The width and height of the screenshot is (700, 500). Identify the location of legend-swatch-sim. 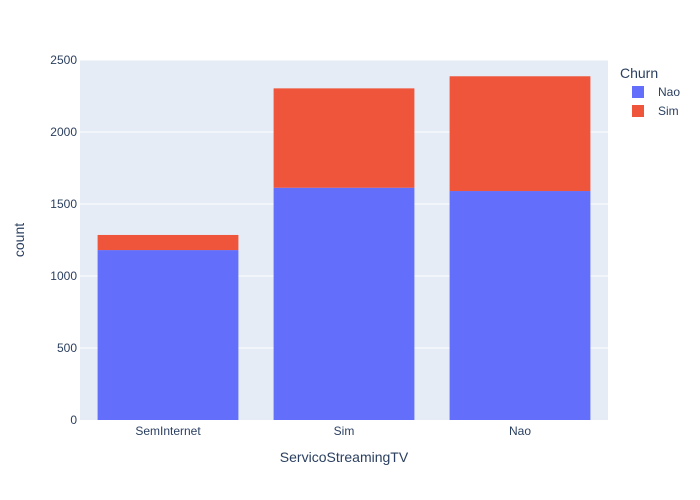
(638, 111).